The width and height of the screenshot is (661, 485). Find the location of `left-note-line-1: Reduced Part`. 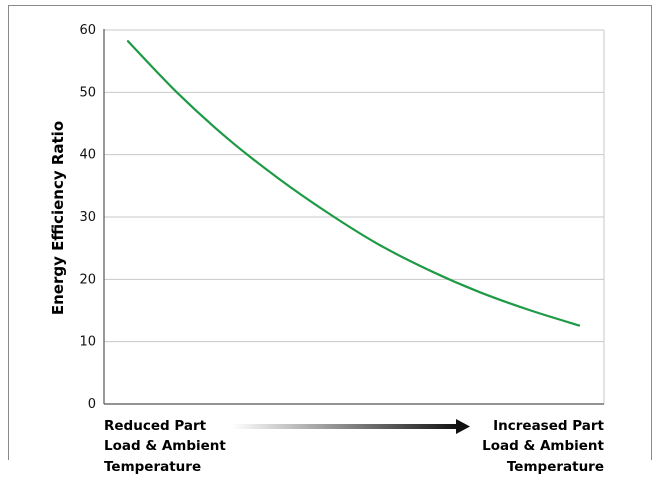

left-note-line-1: Reduced Part is located at coordinates (155, 426).